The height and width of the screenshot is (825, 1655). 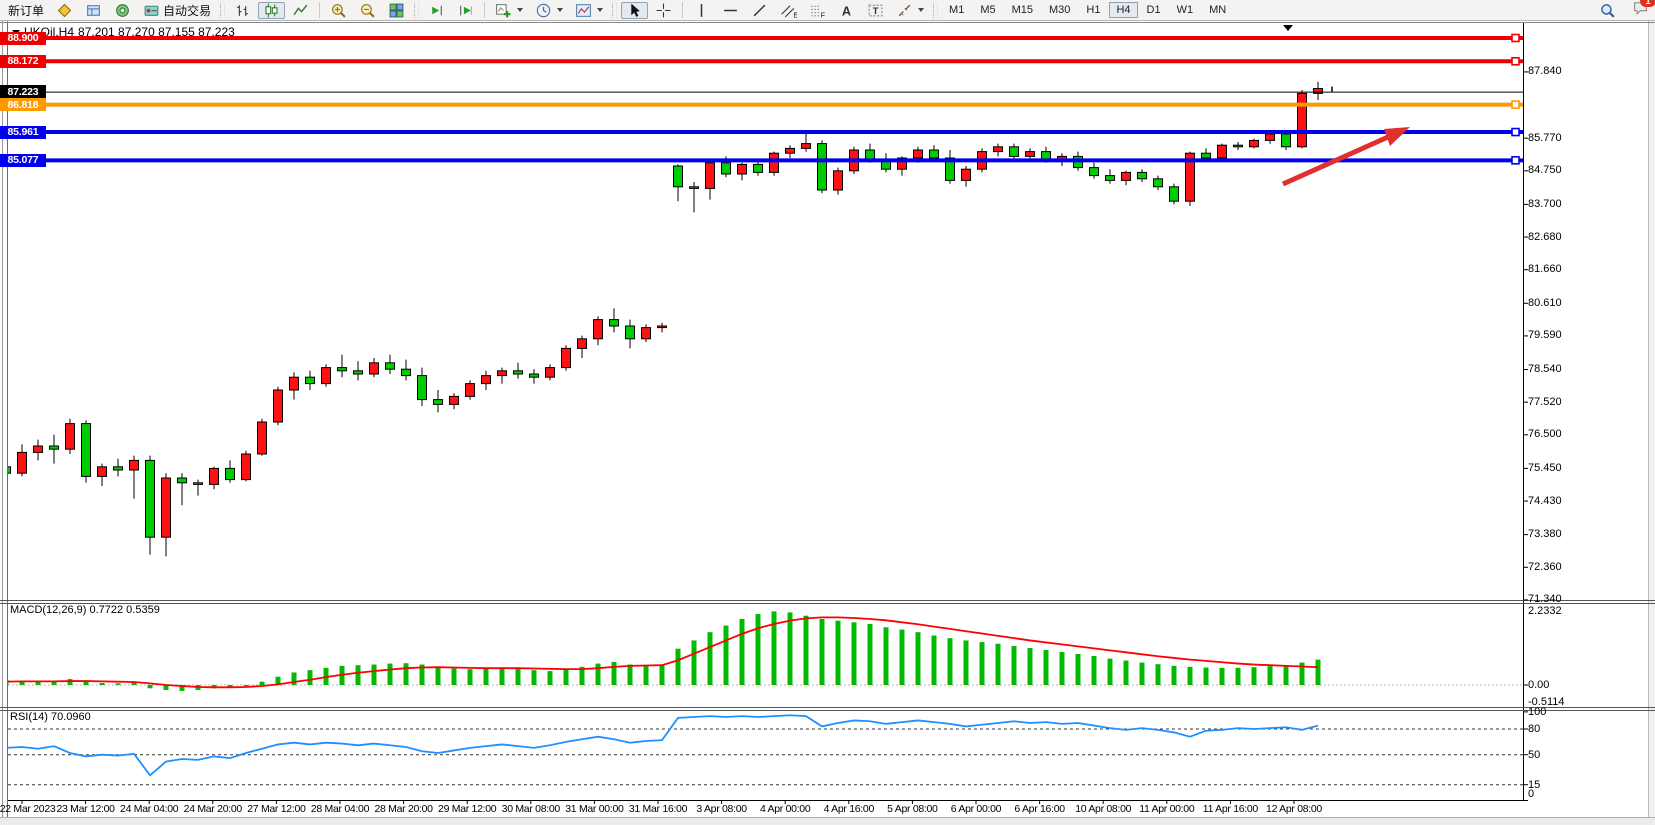 I want to click on auto-scroll-icon, so click(x=436, y=10).